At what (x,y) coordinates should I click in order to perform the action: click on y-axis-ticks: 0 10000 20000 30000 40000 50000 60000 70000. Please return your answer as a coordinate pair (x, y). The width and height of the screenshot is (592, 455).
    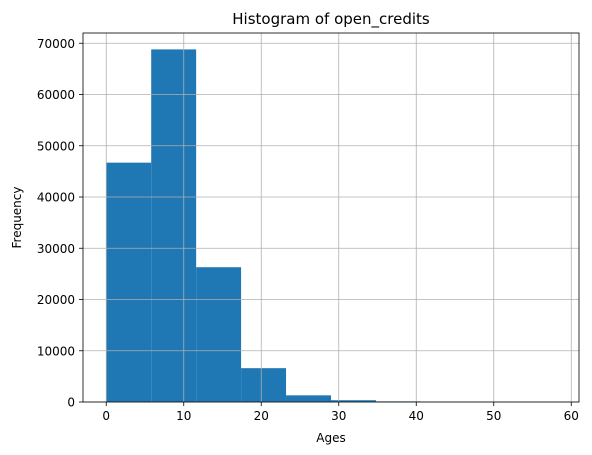
    Looking at the image, I should click on (60, 223).